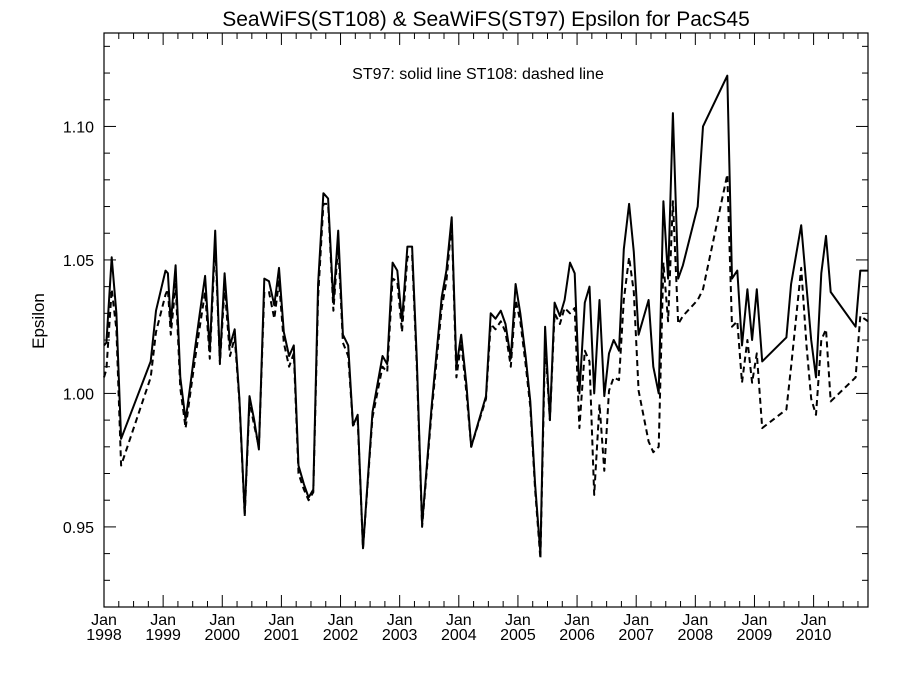 This screenshot has width=900, height=675. I want to click on y-tick-label: 1.05, so click(78, 261).